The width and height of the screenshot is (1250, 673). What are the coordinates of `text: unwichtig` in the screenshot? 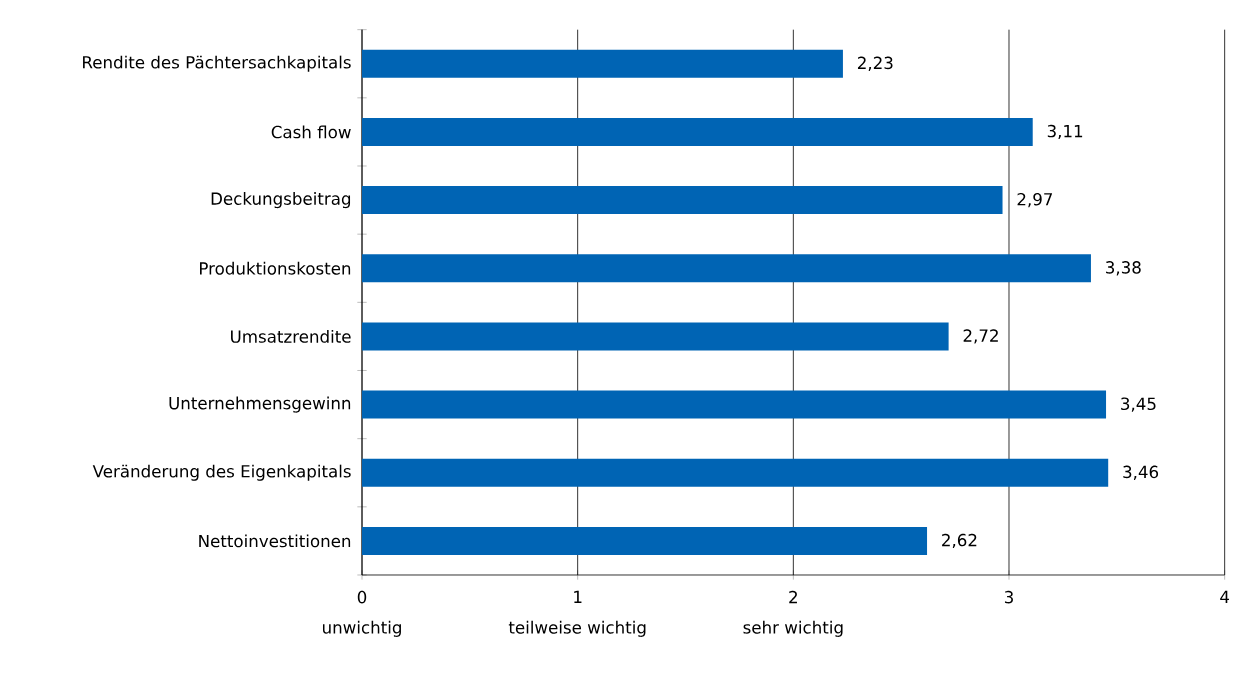 It's located at (362, 628).